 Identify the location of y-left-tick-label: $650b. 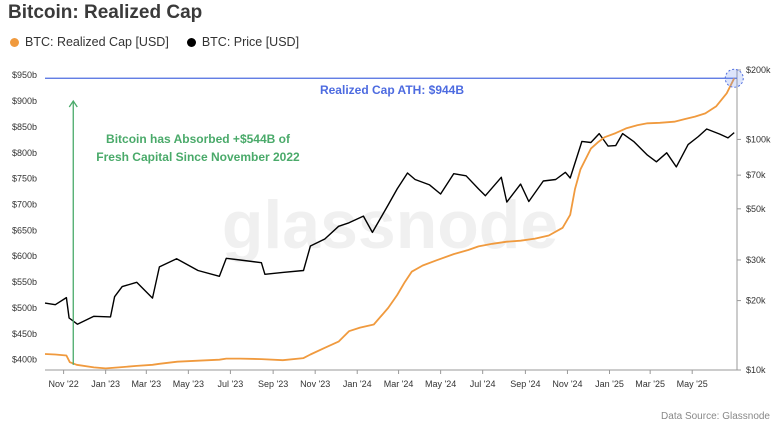
(24, 230).